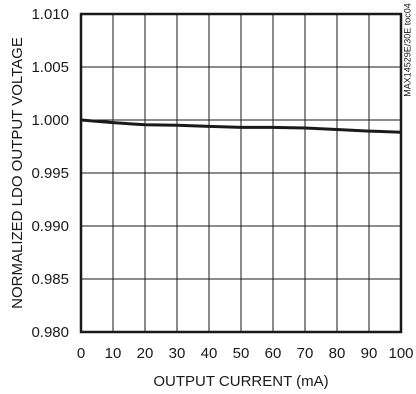 The height and width of the screenshot is (394, 416). What do you see at coordinates (305, 353) in the screenshot?
I see `x-tick-label: 70` at bounding box center [305, 353].